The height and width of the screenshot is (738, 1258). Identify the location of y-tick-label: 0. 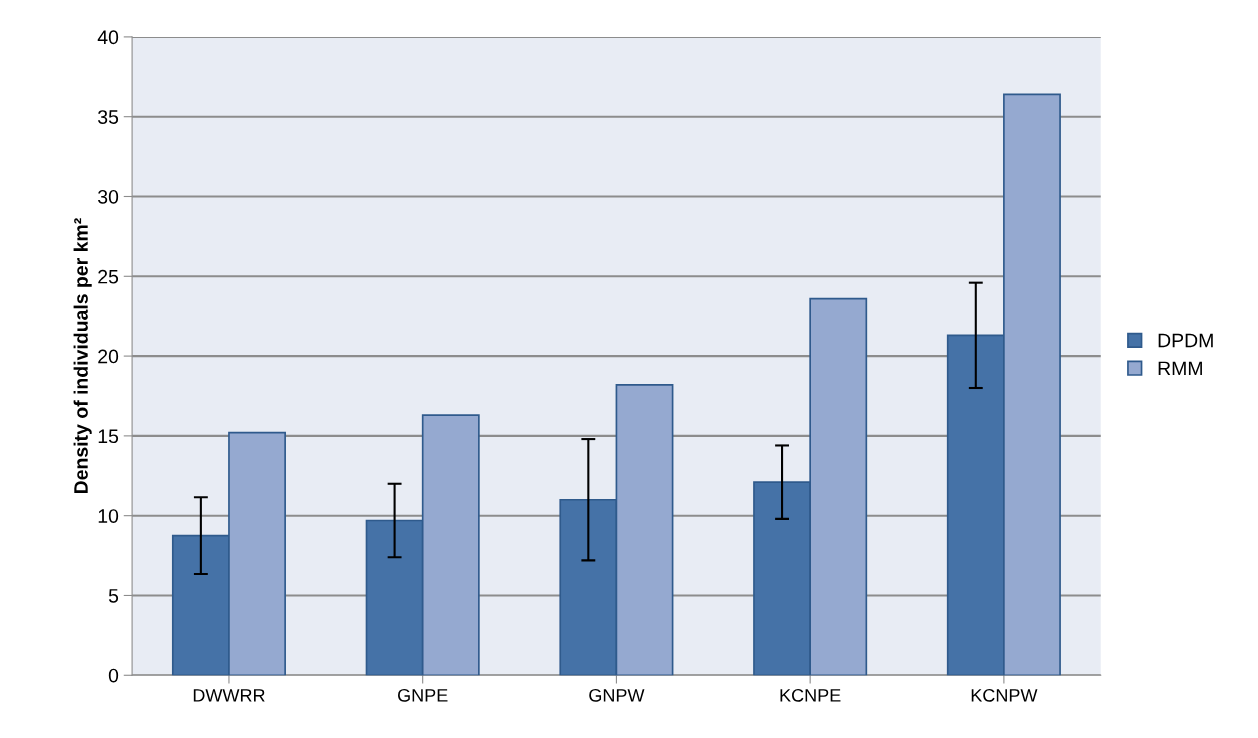
(113, 675).